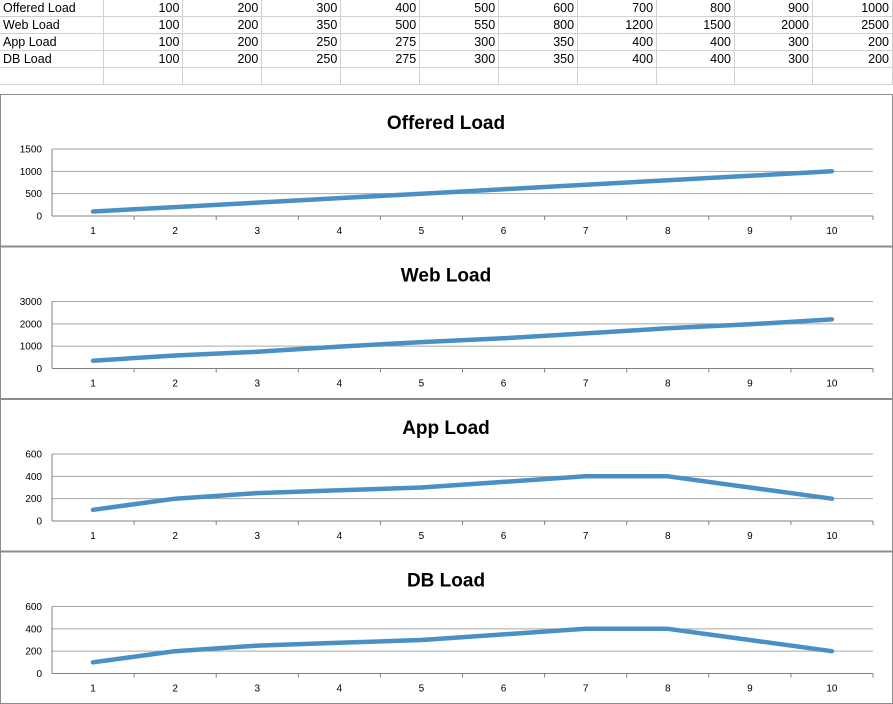 This screenshot has height=704, width=893. I want to click on value-cell: 2000, so click(773, 25).